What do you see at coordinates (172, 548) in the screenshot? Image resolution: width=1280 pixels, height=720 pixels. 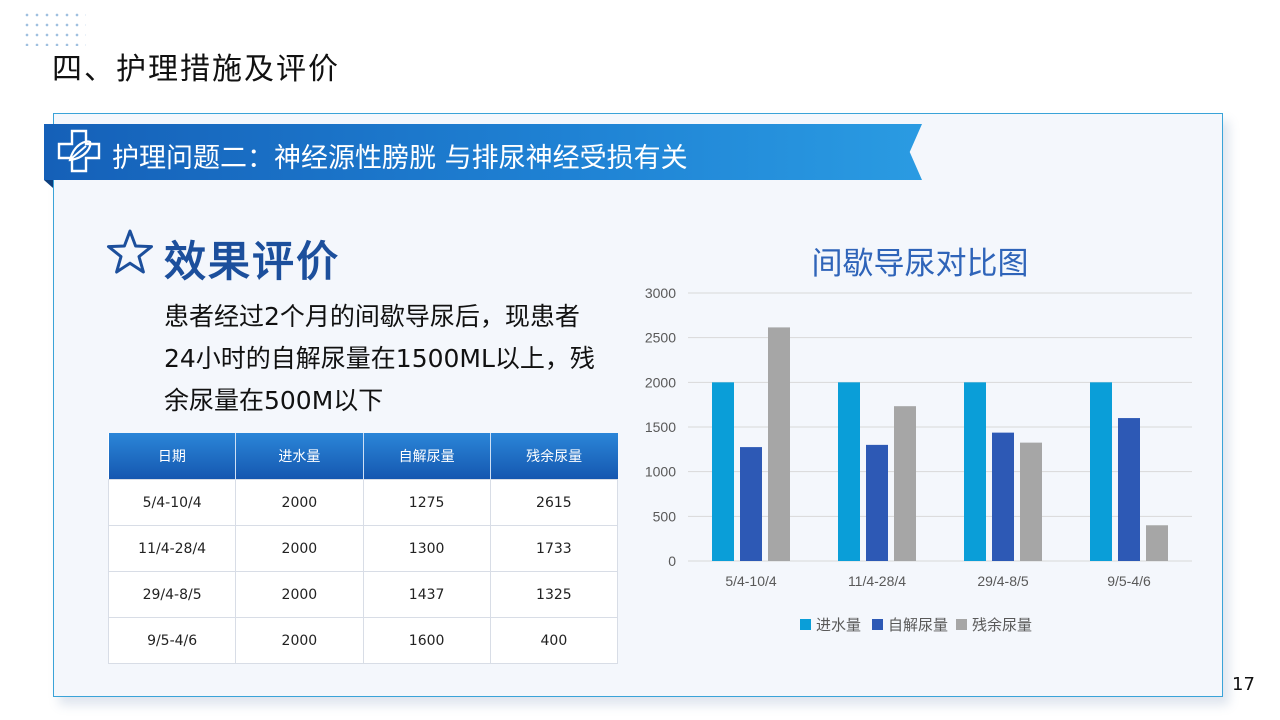 I see `table-cell: 11/4-28/4` at bounding box center [172, 548].